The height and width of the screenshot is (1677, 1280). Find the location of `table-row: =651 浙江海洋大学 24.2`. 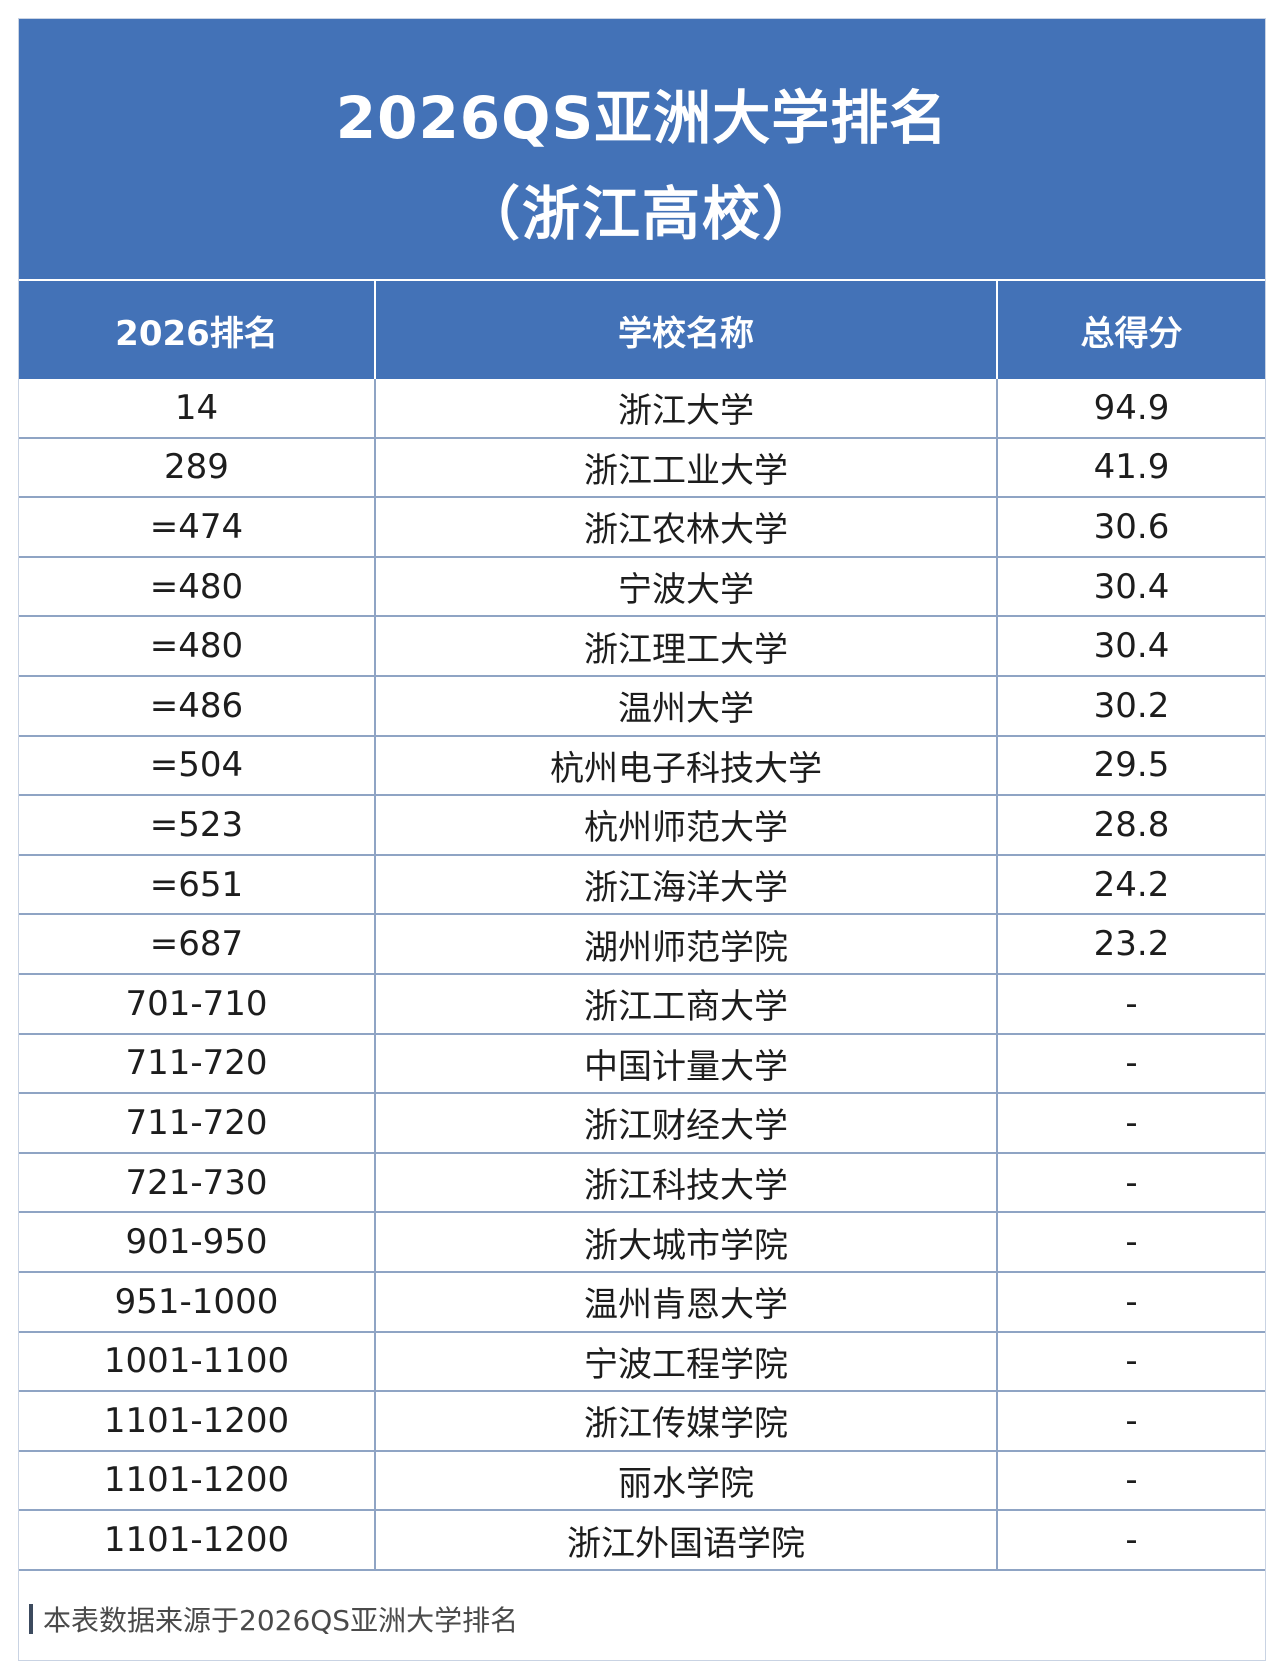

table-row: =651 浙江海洋大学 24.2 is located at coordinates (642, 884).